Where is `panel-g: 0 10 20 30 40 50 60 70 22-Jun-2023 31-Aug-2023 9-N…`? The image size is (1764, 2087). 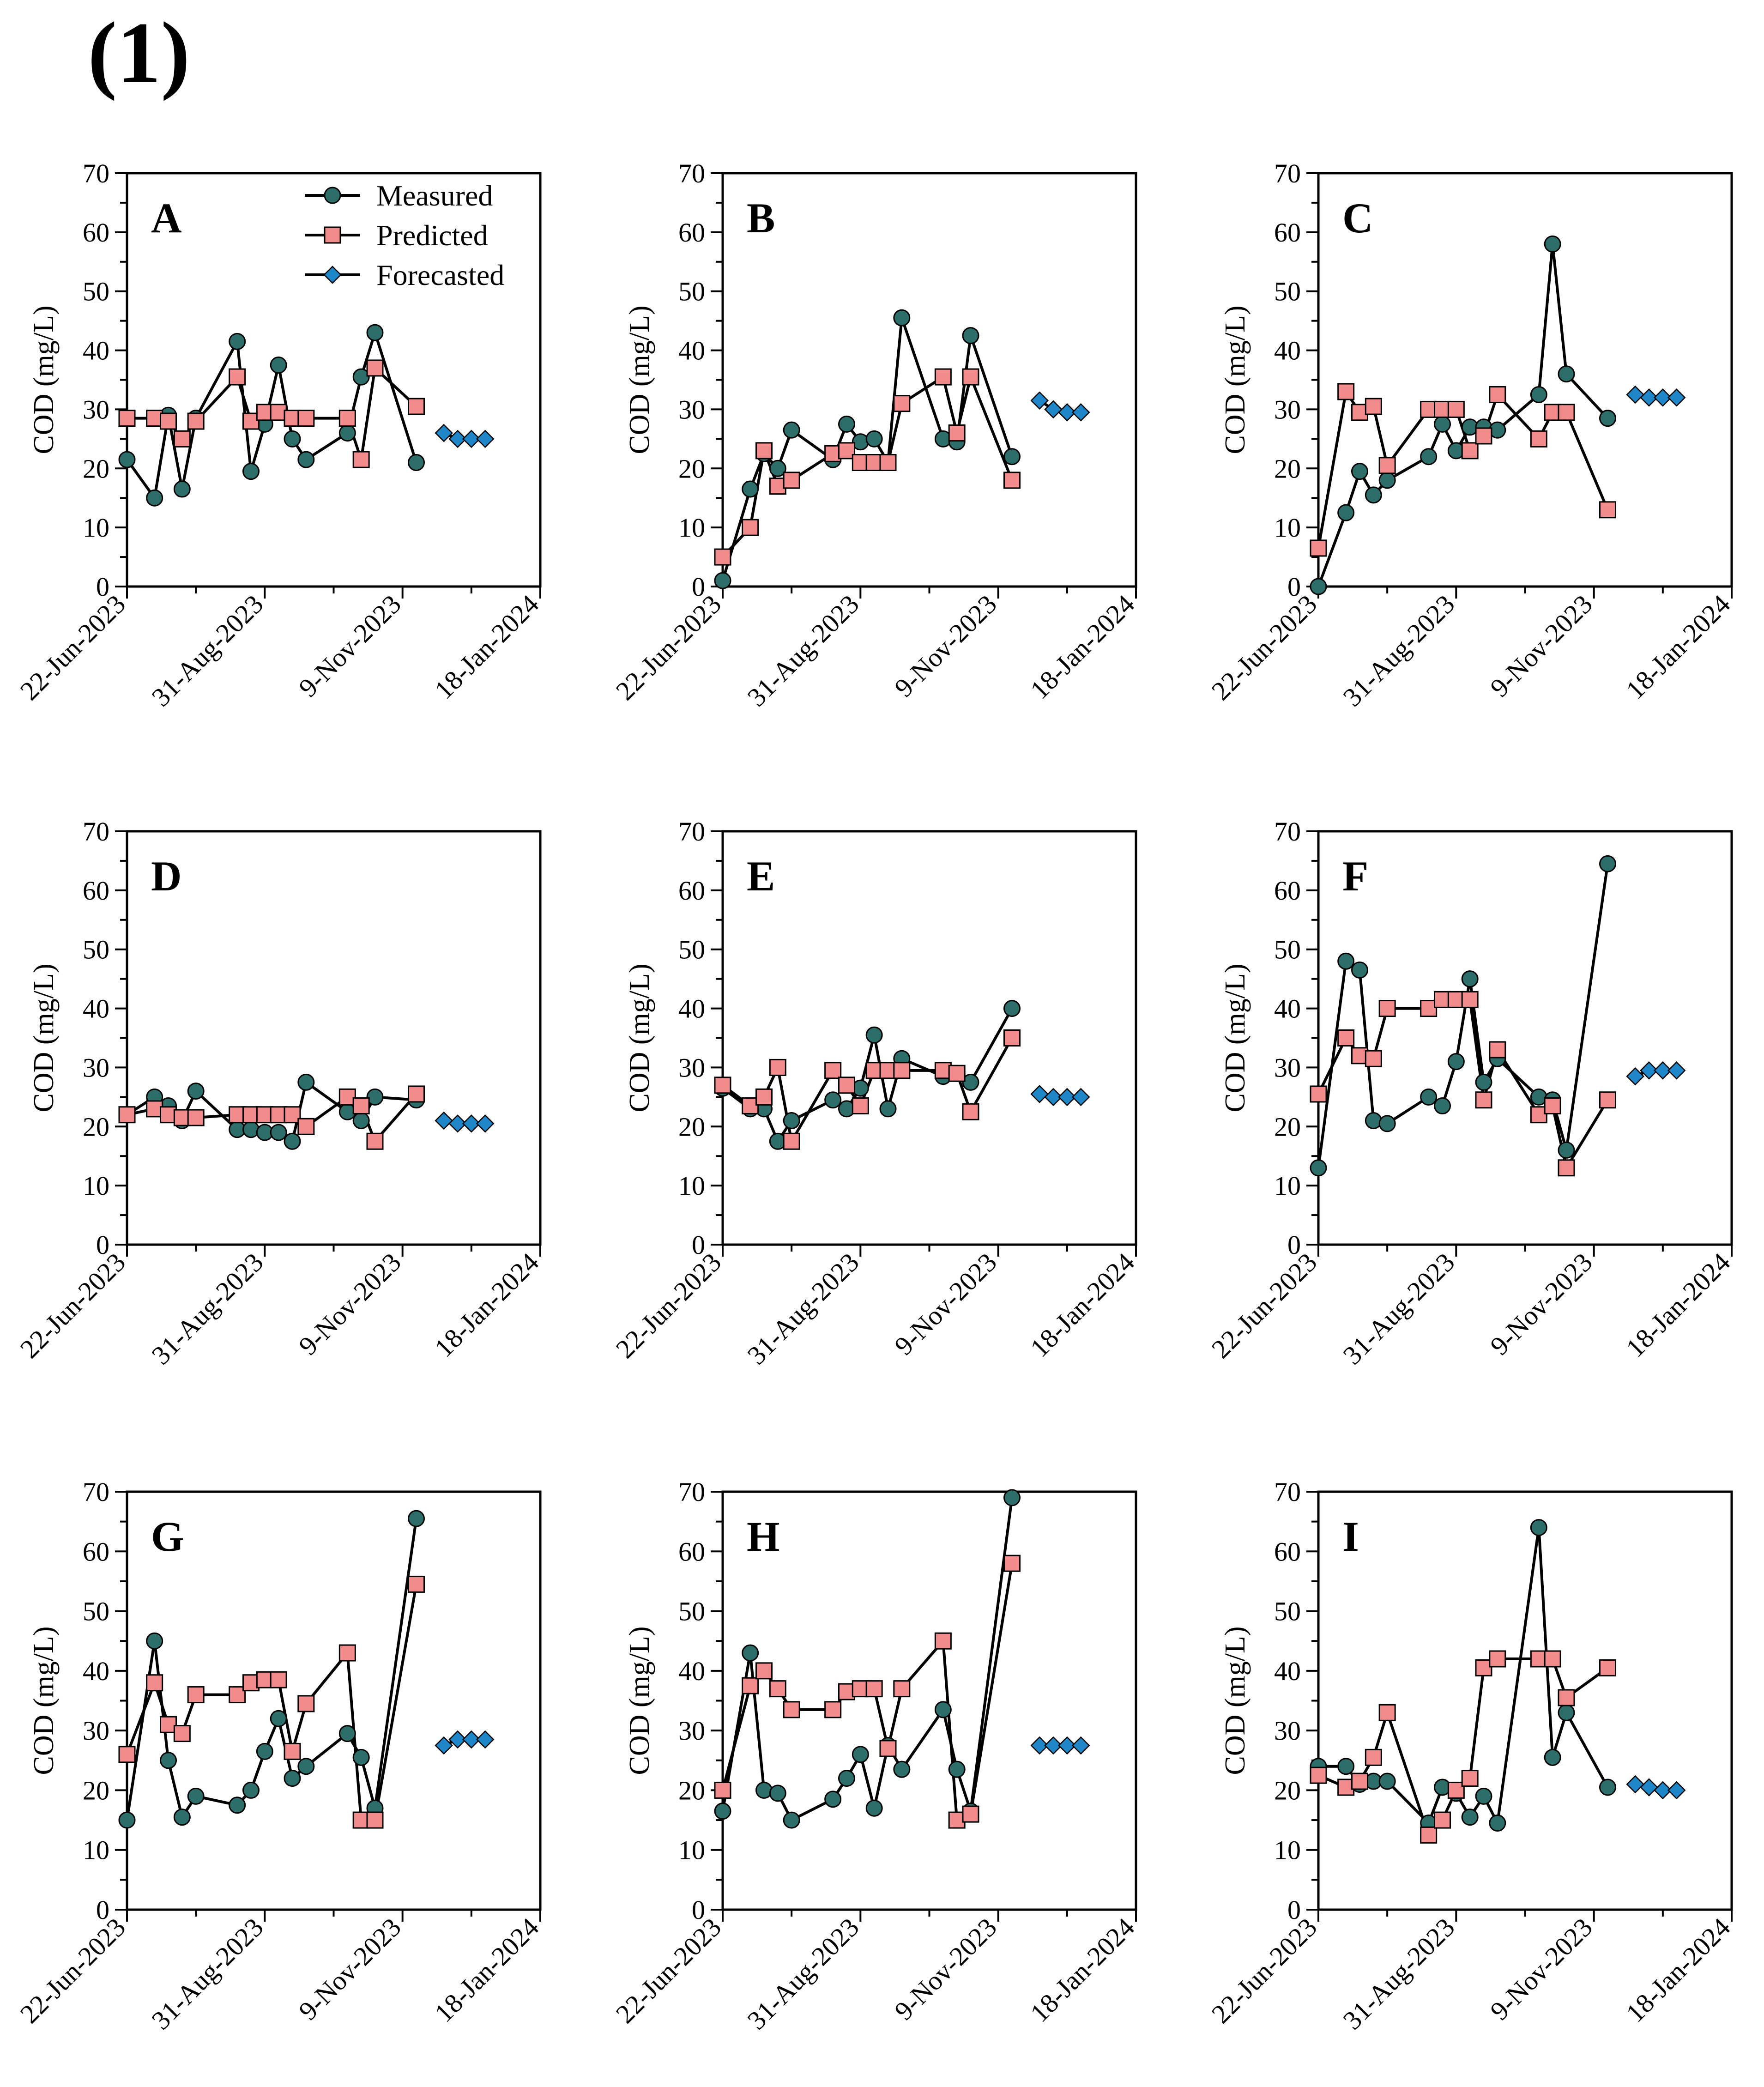
panel-g: 0 10 20 30 40 50 60 70 22-Jun-2023 31-Aug-2023 9-N… is located at coordinates (279, 1756).